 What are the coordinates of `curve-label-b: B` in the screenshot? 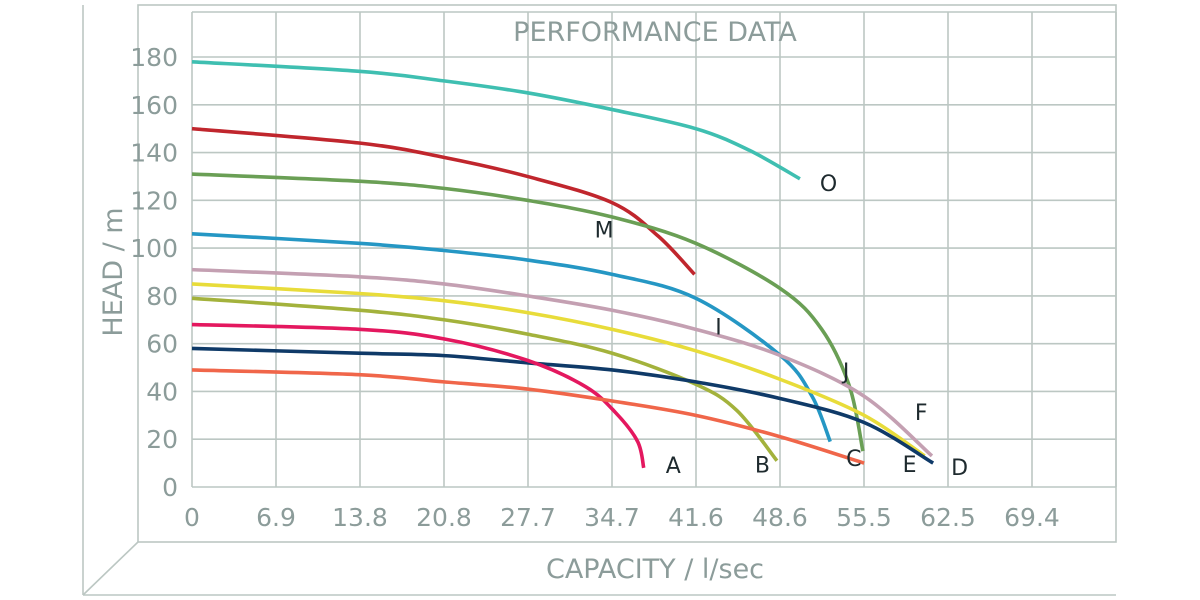 It's located at (762, 466).